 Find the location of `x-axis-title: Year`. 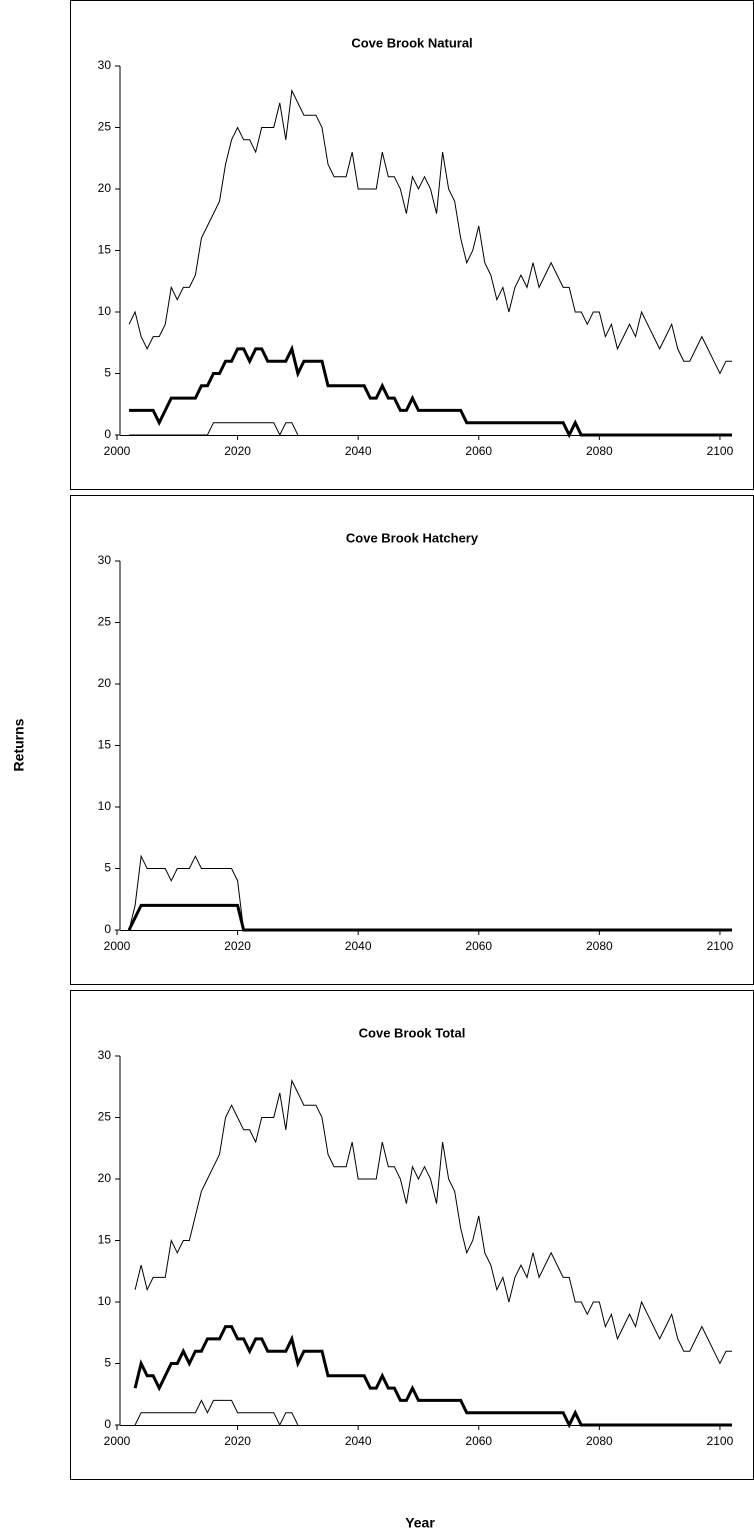

x-axis-title: Year is located at coordinates (420, 1523).